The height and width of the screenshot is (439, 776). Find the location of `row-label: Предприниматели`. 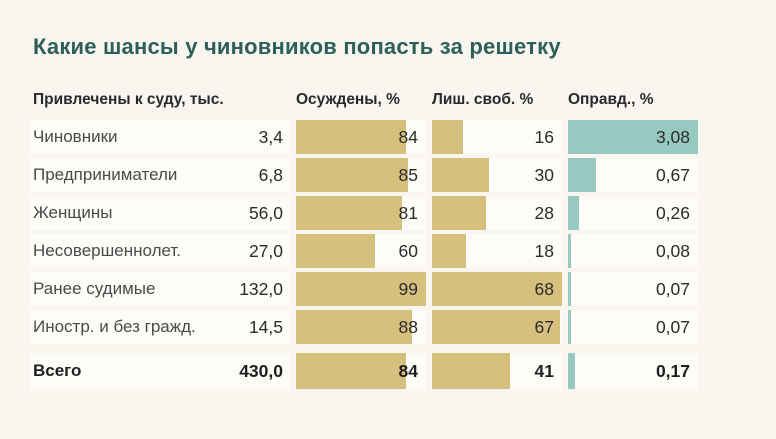

row-label: Предприниматели is located at coordinates (105, 174).